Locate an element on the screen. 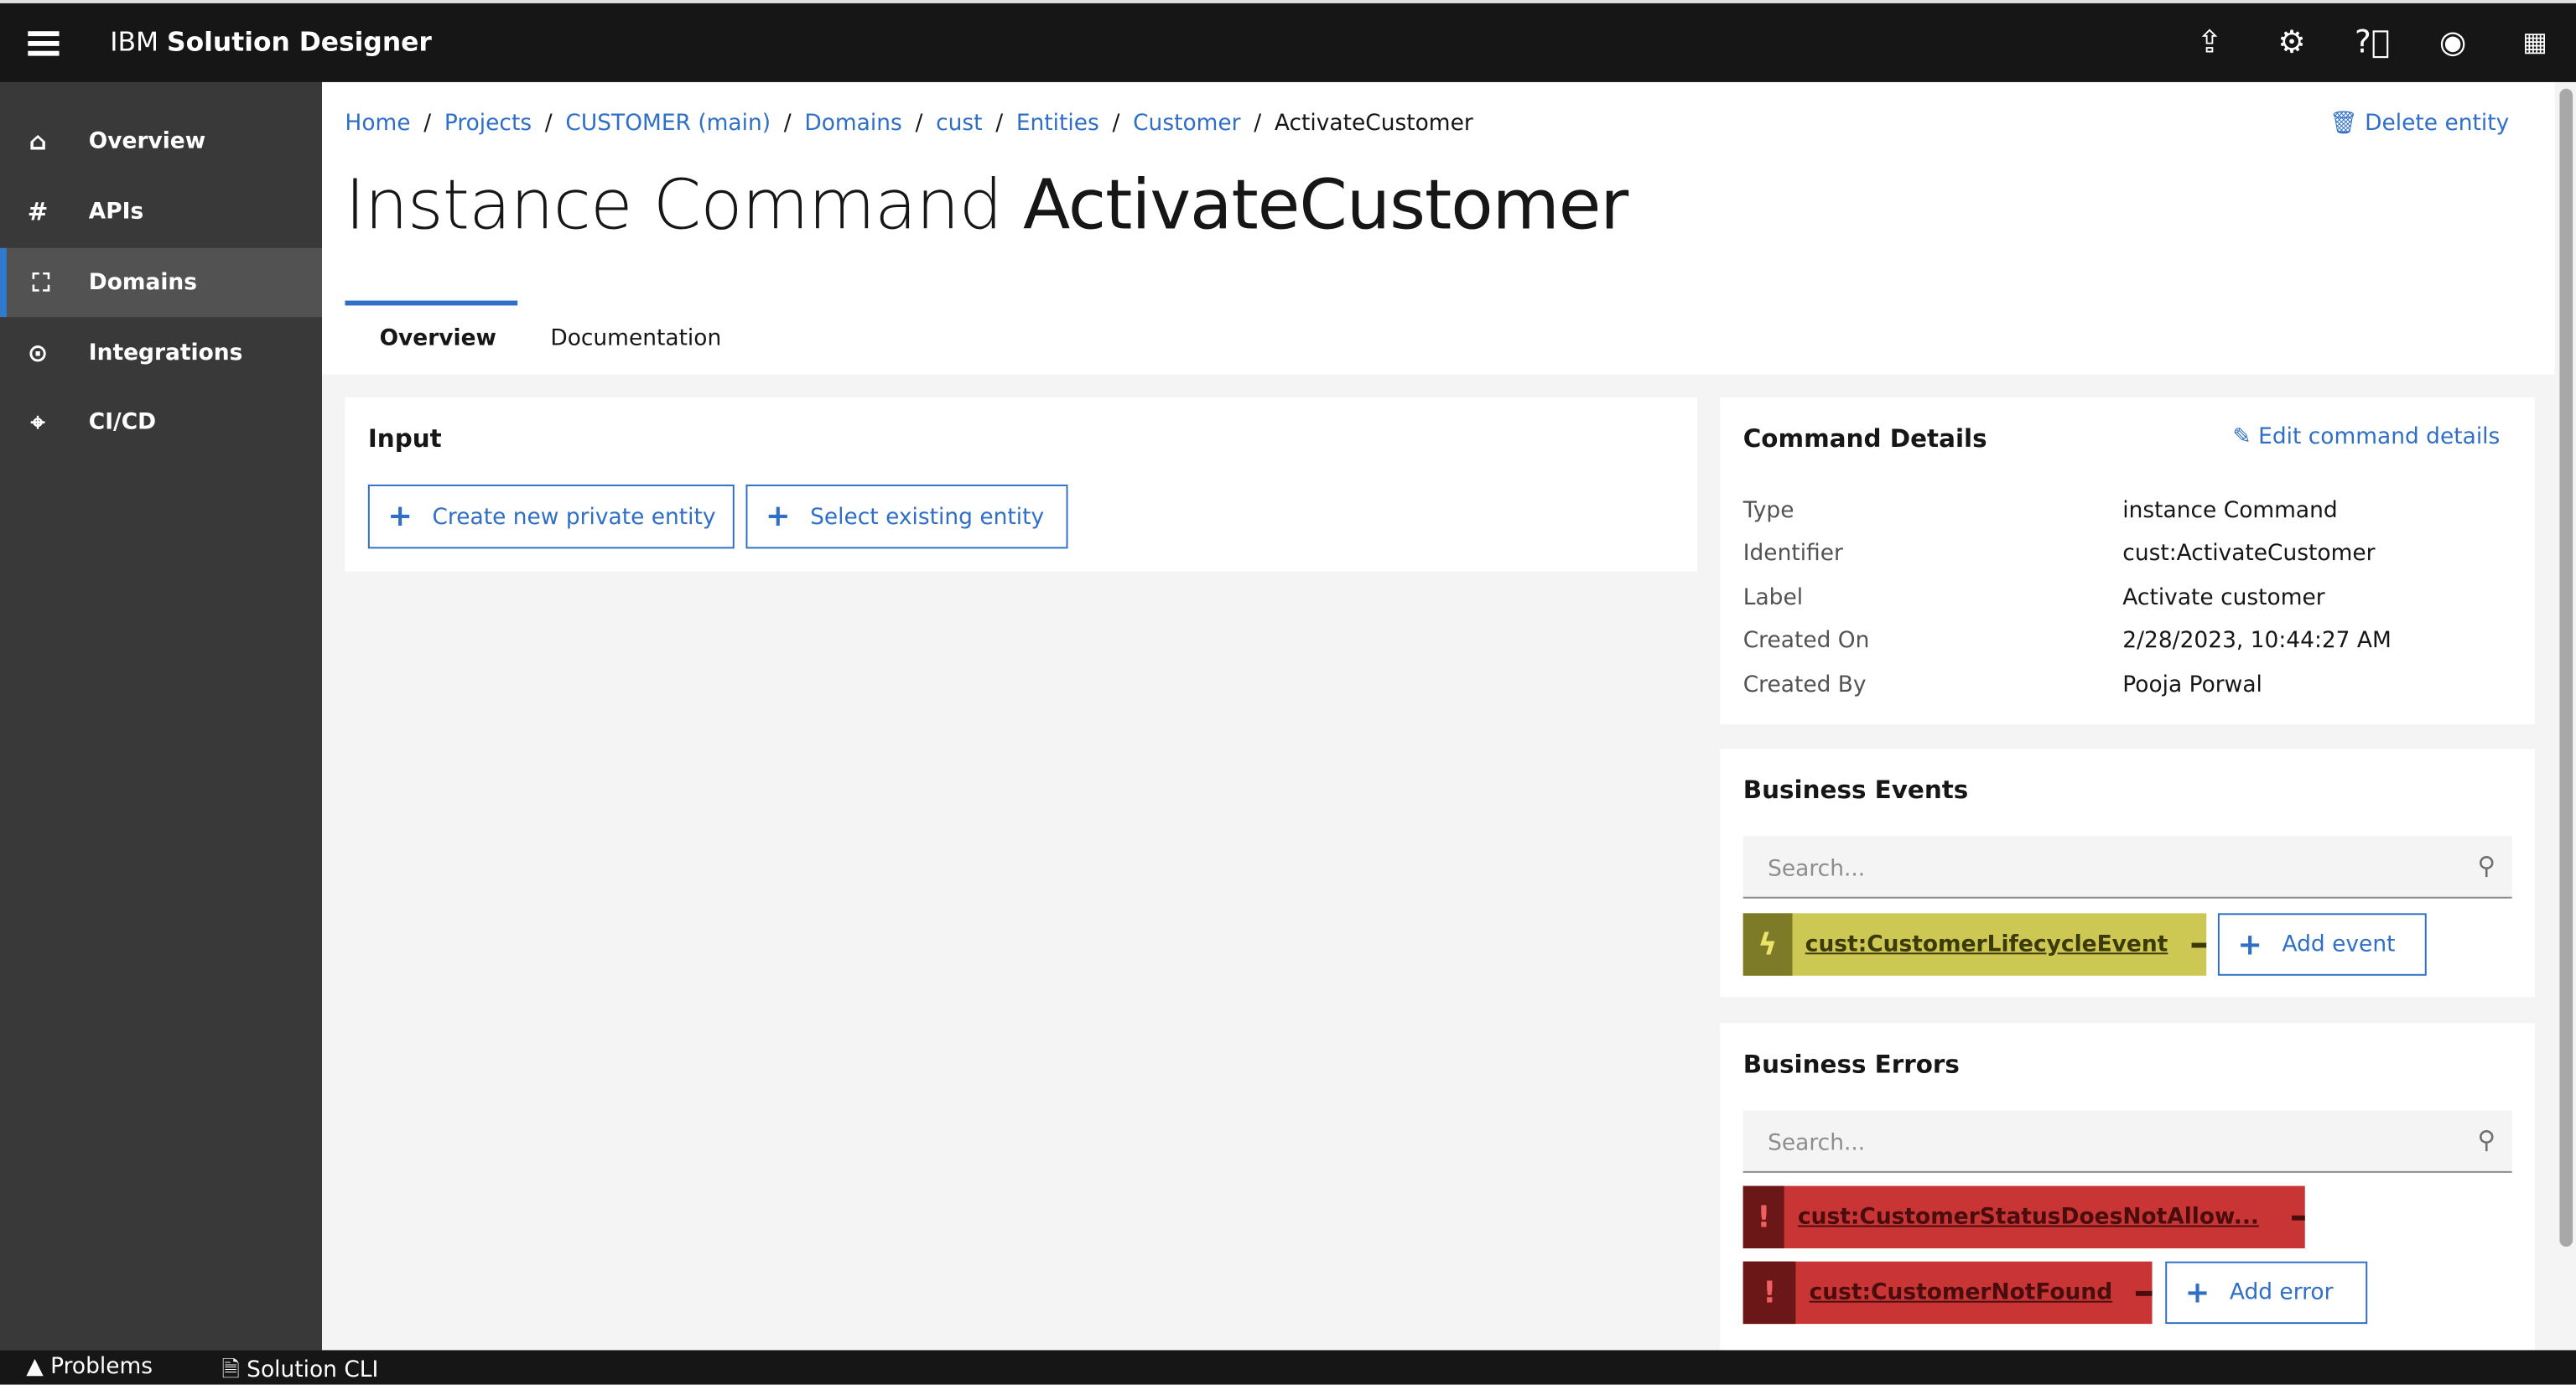  edit-command-details-button: ✎ Edit command details is located at coordinates (2367, 436).